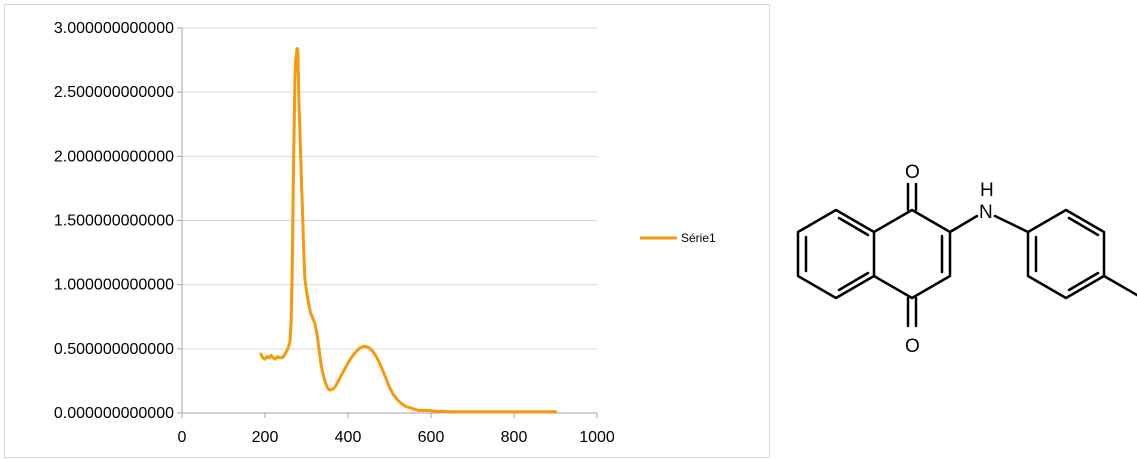 This screenshot has height=459, width=1137. What do you see at coordinates (1119, 285) in the screenshot?
I see `para-substituent-bond` at bounding box center [1119, 285].